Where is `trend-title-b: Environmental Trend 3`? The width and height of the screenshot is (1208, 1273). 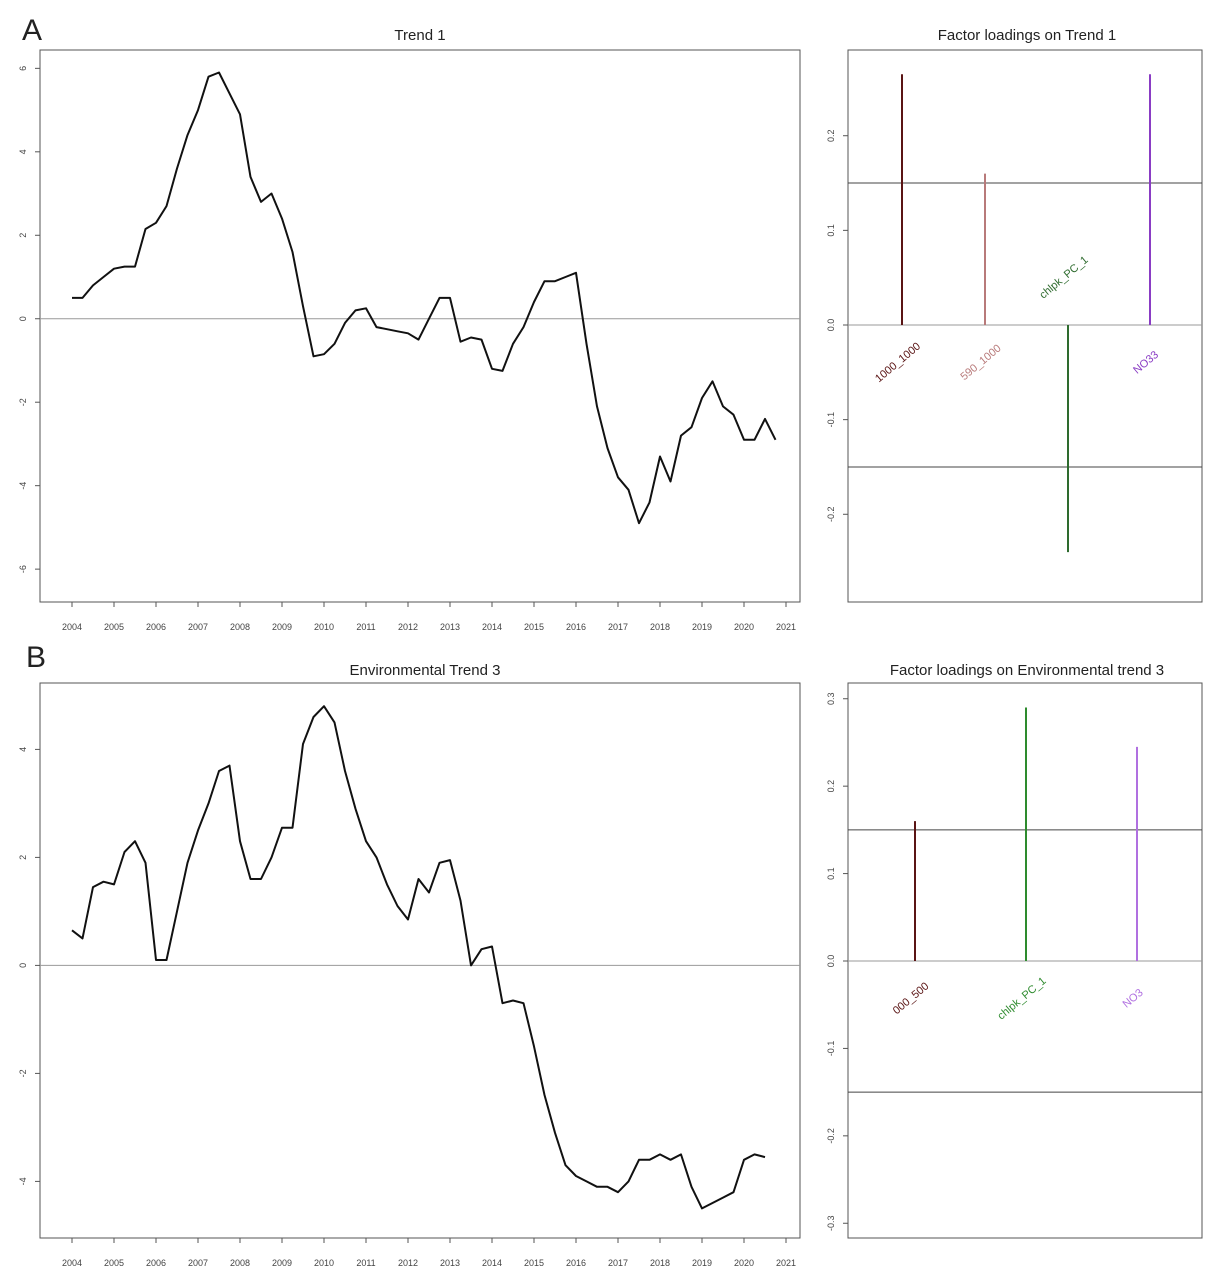
trend-title-b: Environmental Trend 3 is located at coordinates (425, 670).